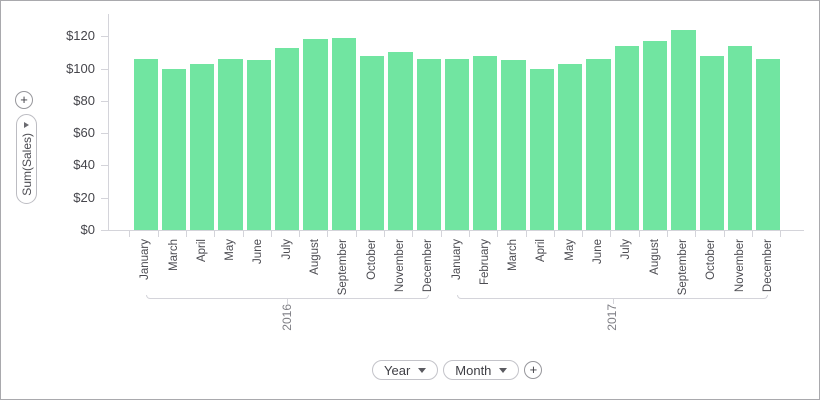 This screenshot has width=820, height=400. I want to click on bar-june-2017, so click(598, 144).